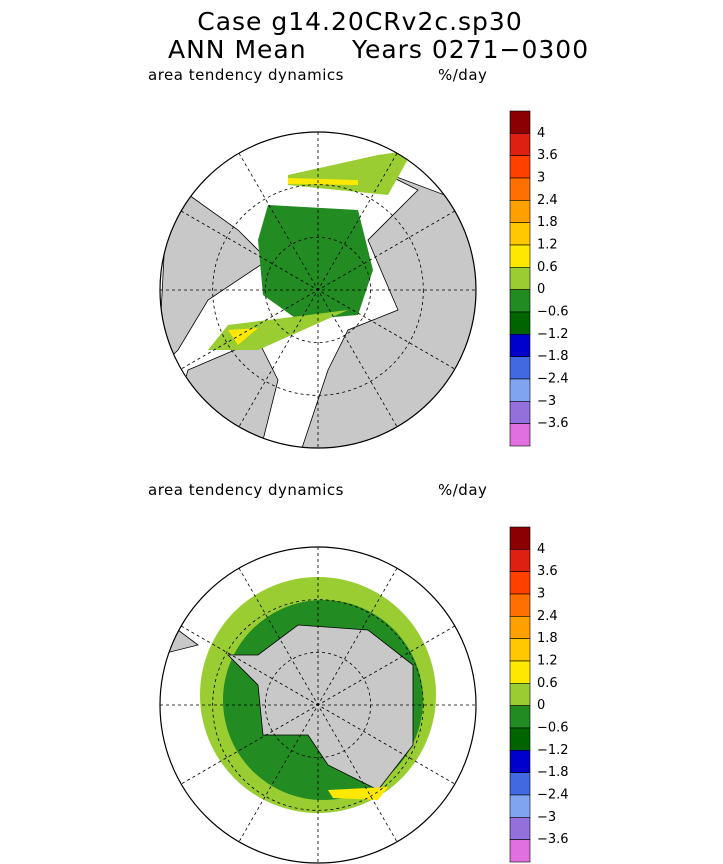 The height and width of the screenshot is (864, 723). I want to click on map, so click(298, 695).